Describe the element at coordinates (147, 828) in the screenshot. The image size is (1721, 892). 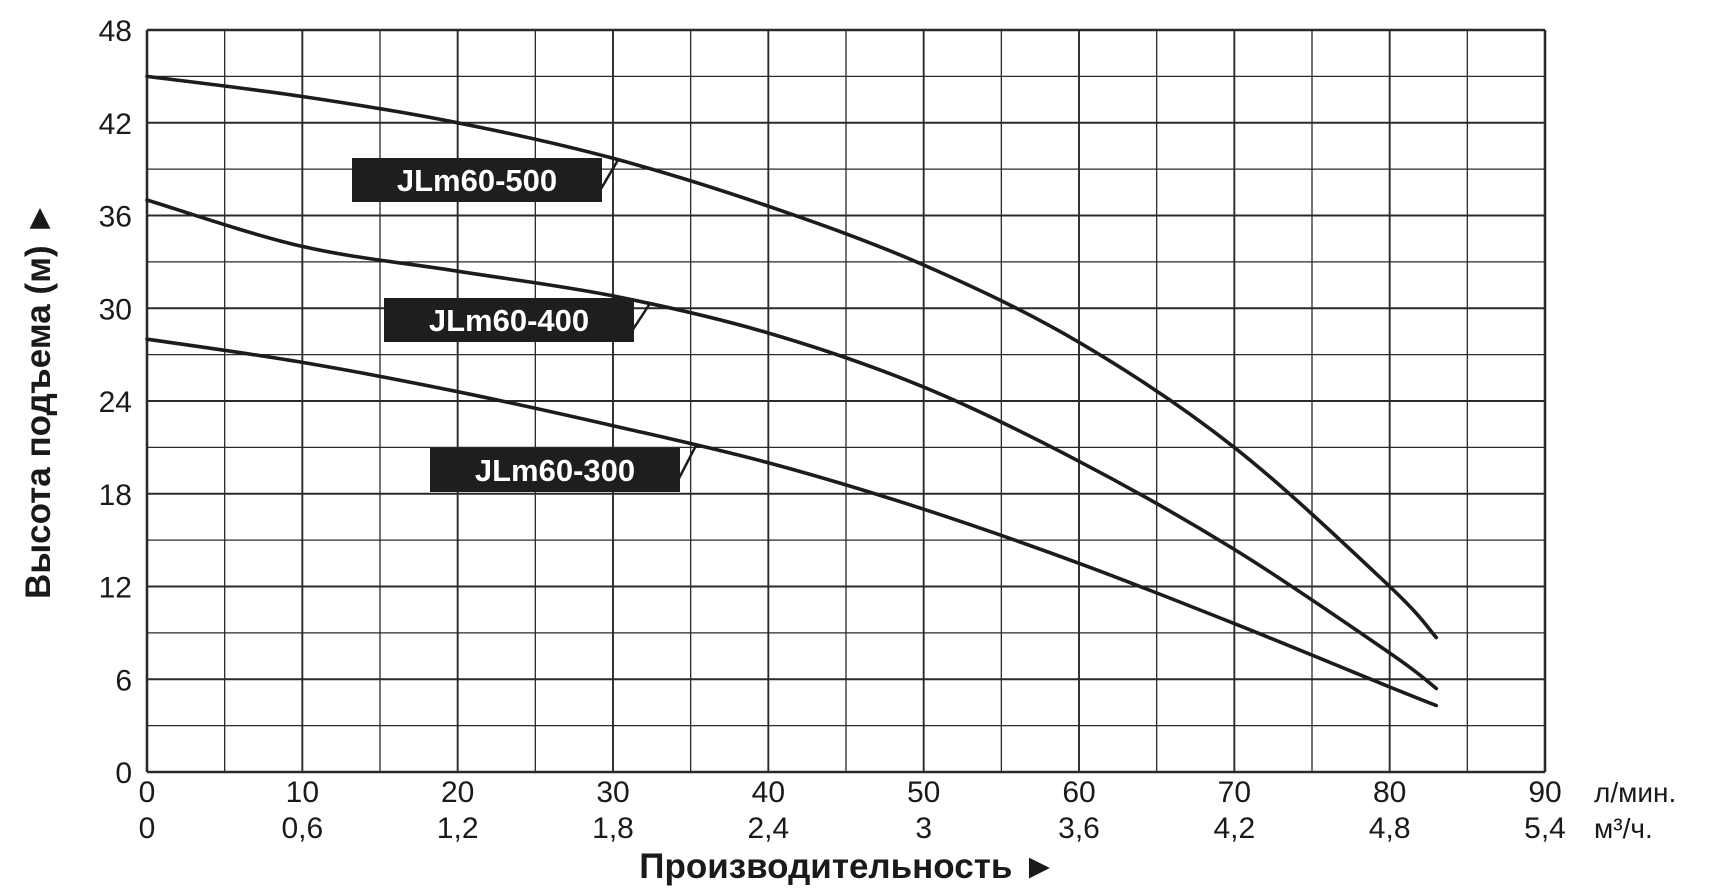
I see `x-tick-label-secondary: 0` at that location.